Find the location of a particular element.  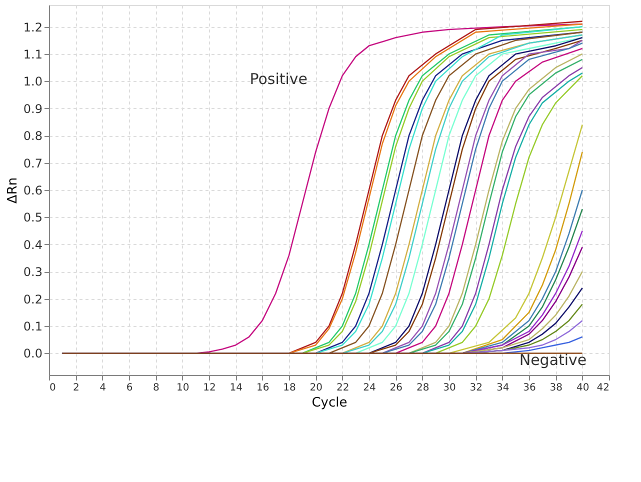

y-tick-label: 0.1 is located at coordinates (32, 327).